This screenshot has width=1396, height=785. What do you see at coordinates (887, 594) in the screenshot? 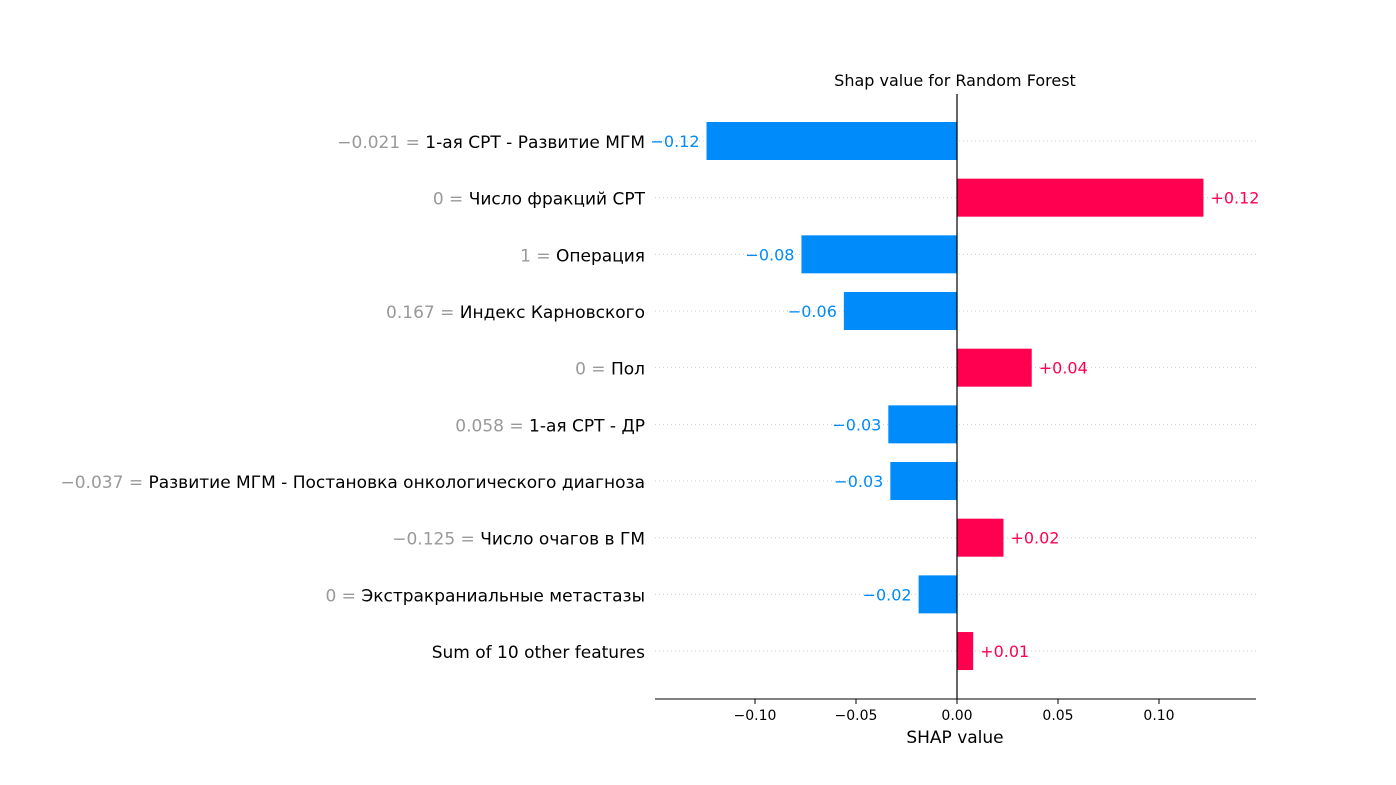
I see `bar-value-label: −0.02` at bounding box center [887, 594].